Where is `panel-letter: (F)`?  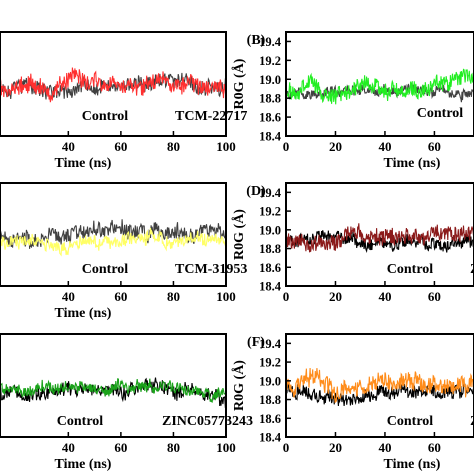 panel-letter: (F) is located at coordinates (256, 342).